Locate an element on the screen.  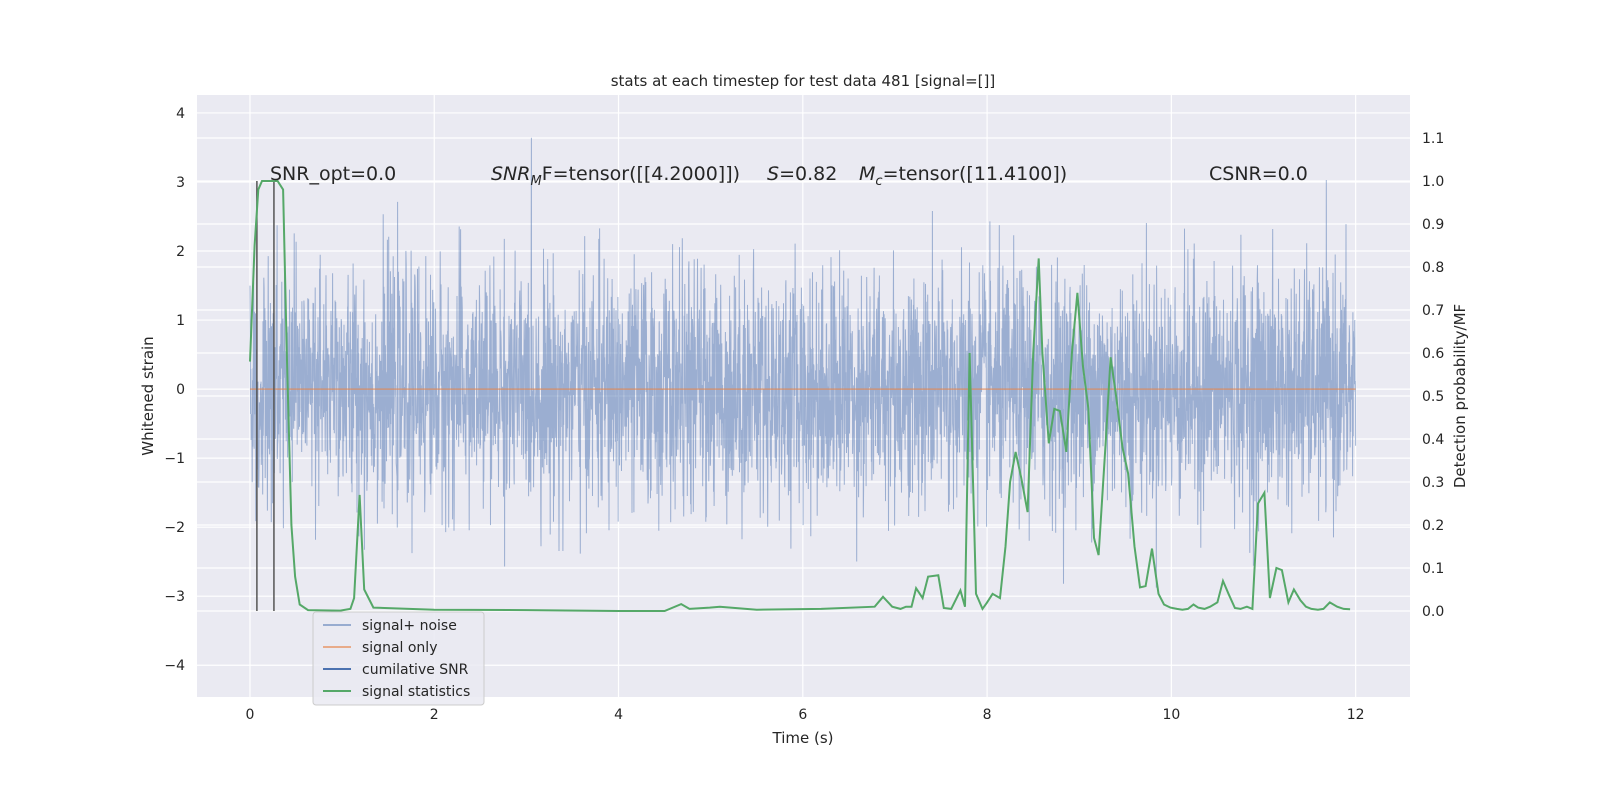
mc-sub: c is located at coordinates (878, 181).